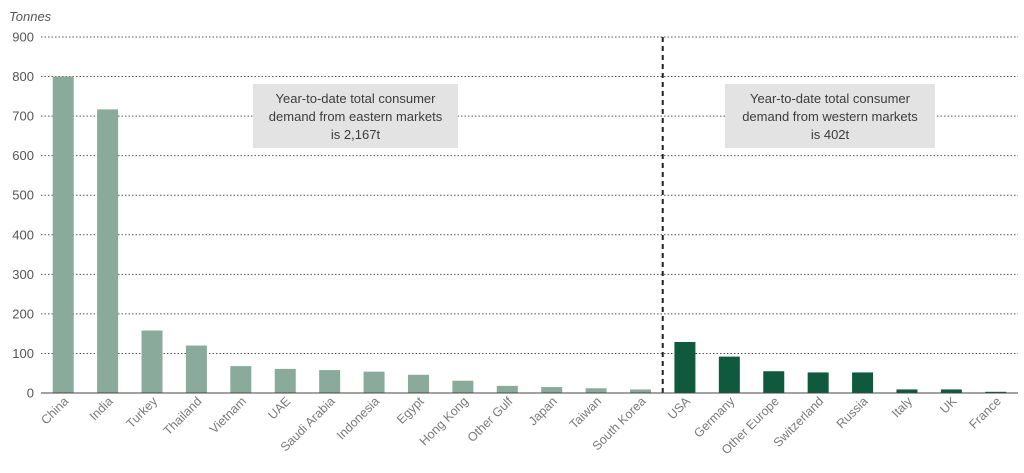 The height and width of the screenshot is (473, 1024). What do you see at coordinates (596, 390) in the screenshot?
I see `bar-taiwan` at bounding box center [596, 390].